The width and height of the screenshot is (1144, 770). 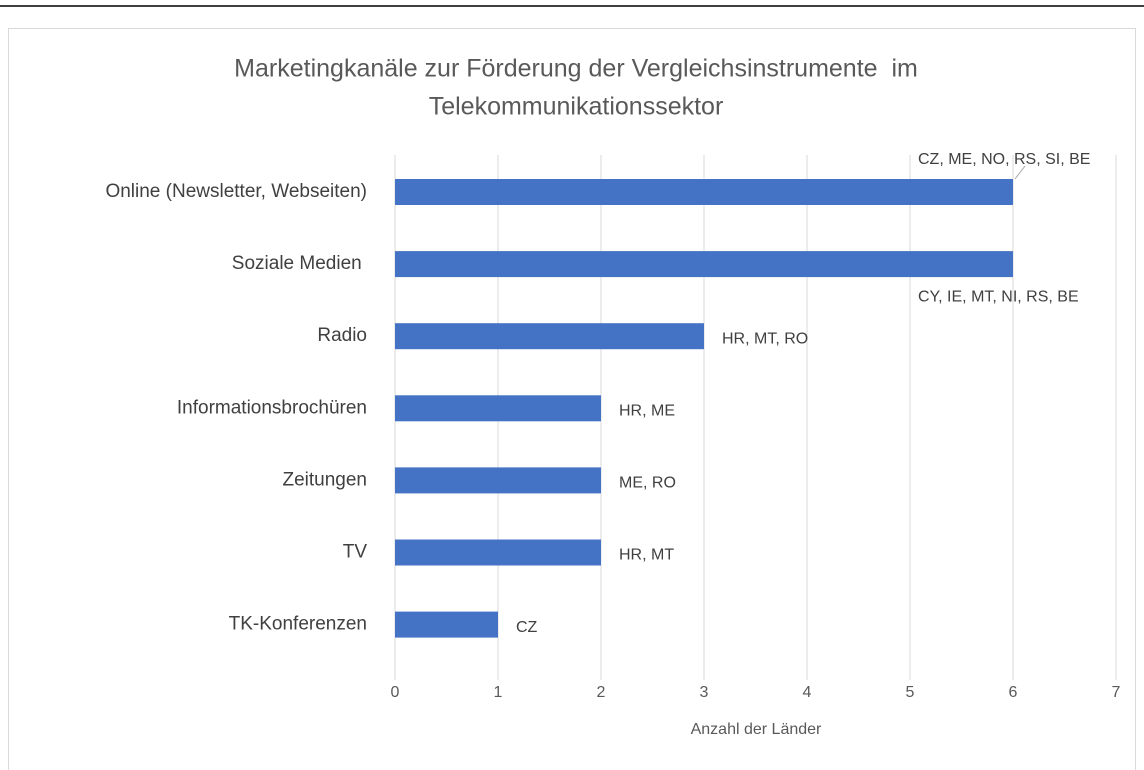 I want to click on x-tick-label: 3, so click(x=704, y=692).